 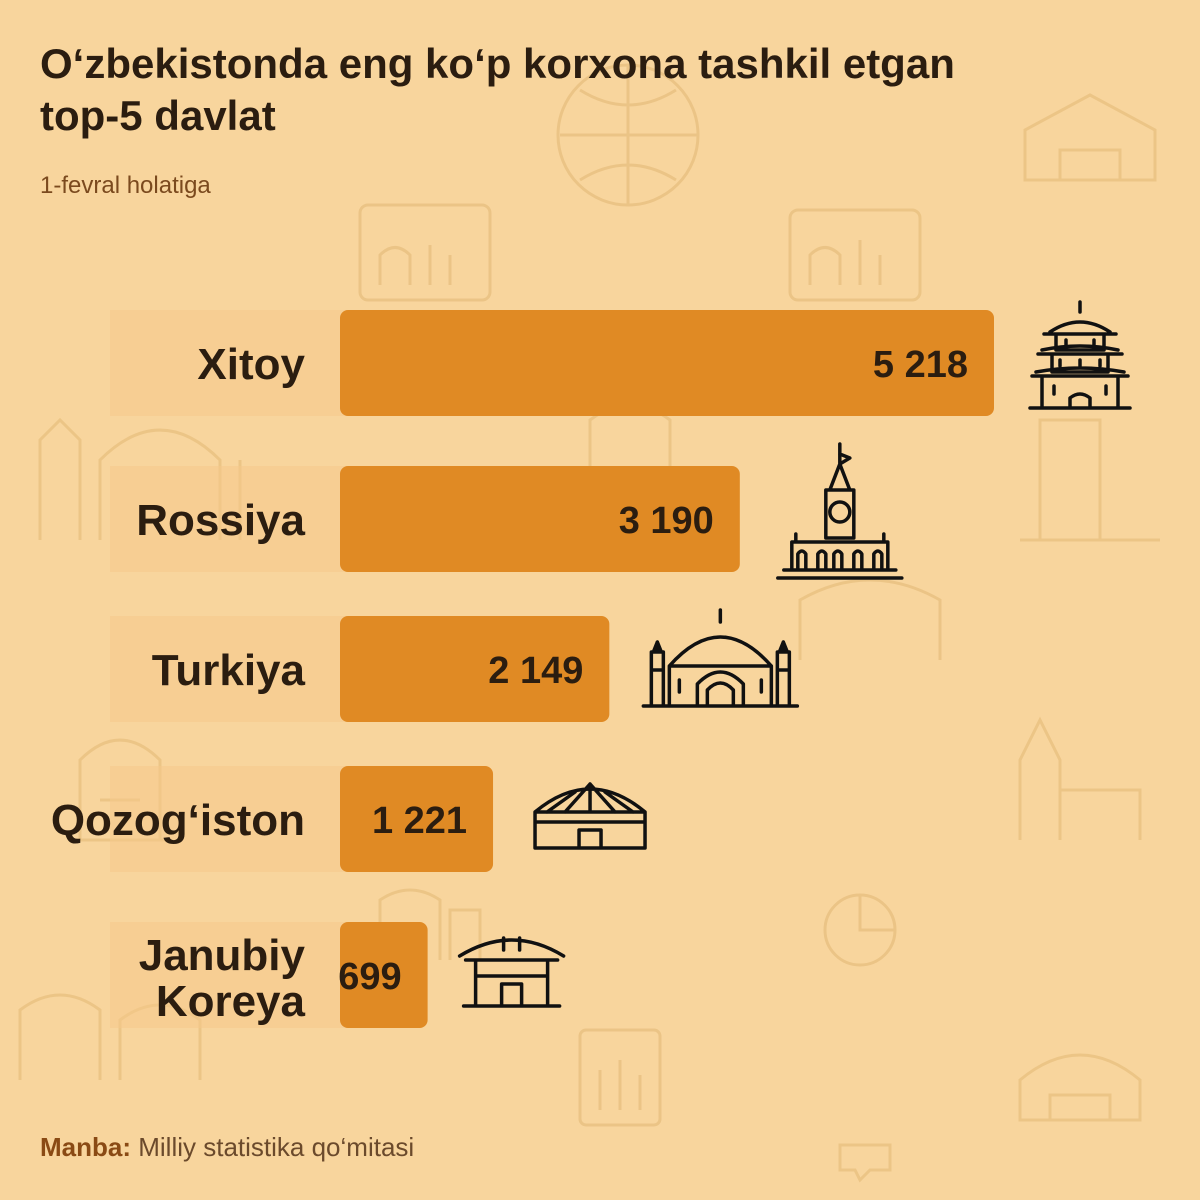 What do you see at coordinates (369, 977) in the screenshot?
I see `value-label: 699` at bounding box center [369, 977].